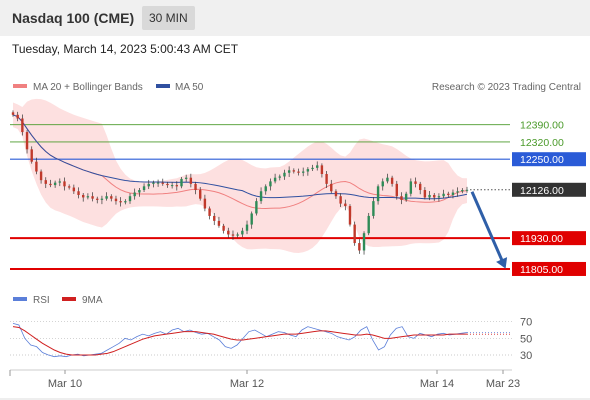 The image size is (590, 400). I want to click on ma50-legend-swatch, so click(163, 86).